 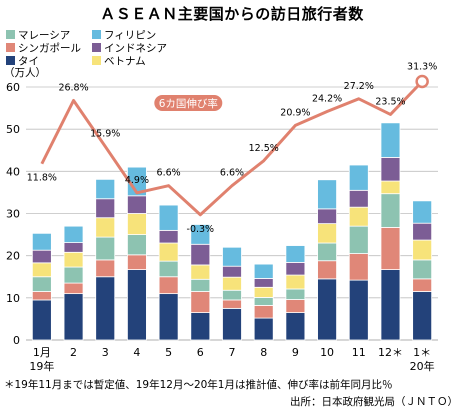 I want to click on y-axis-ticks: 0 10 20 30 40 50 60, so click(x=13, y=214).